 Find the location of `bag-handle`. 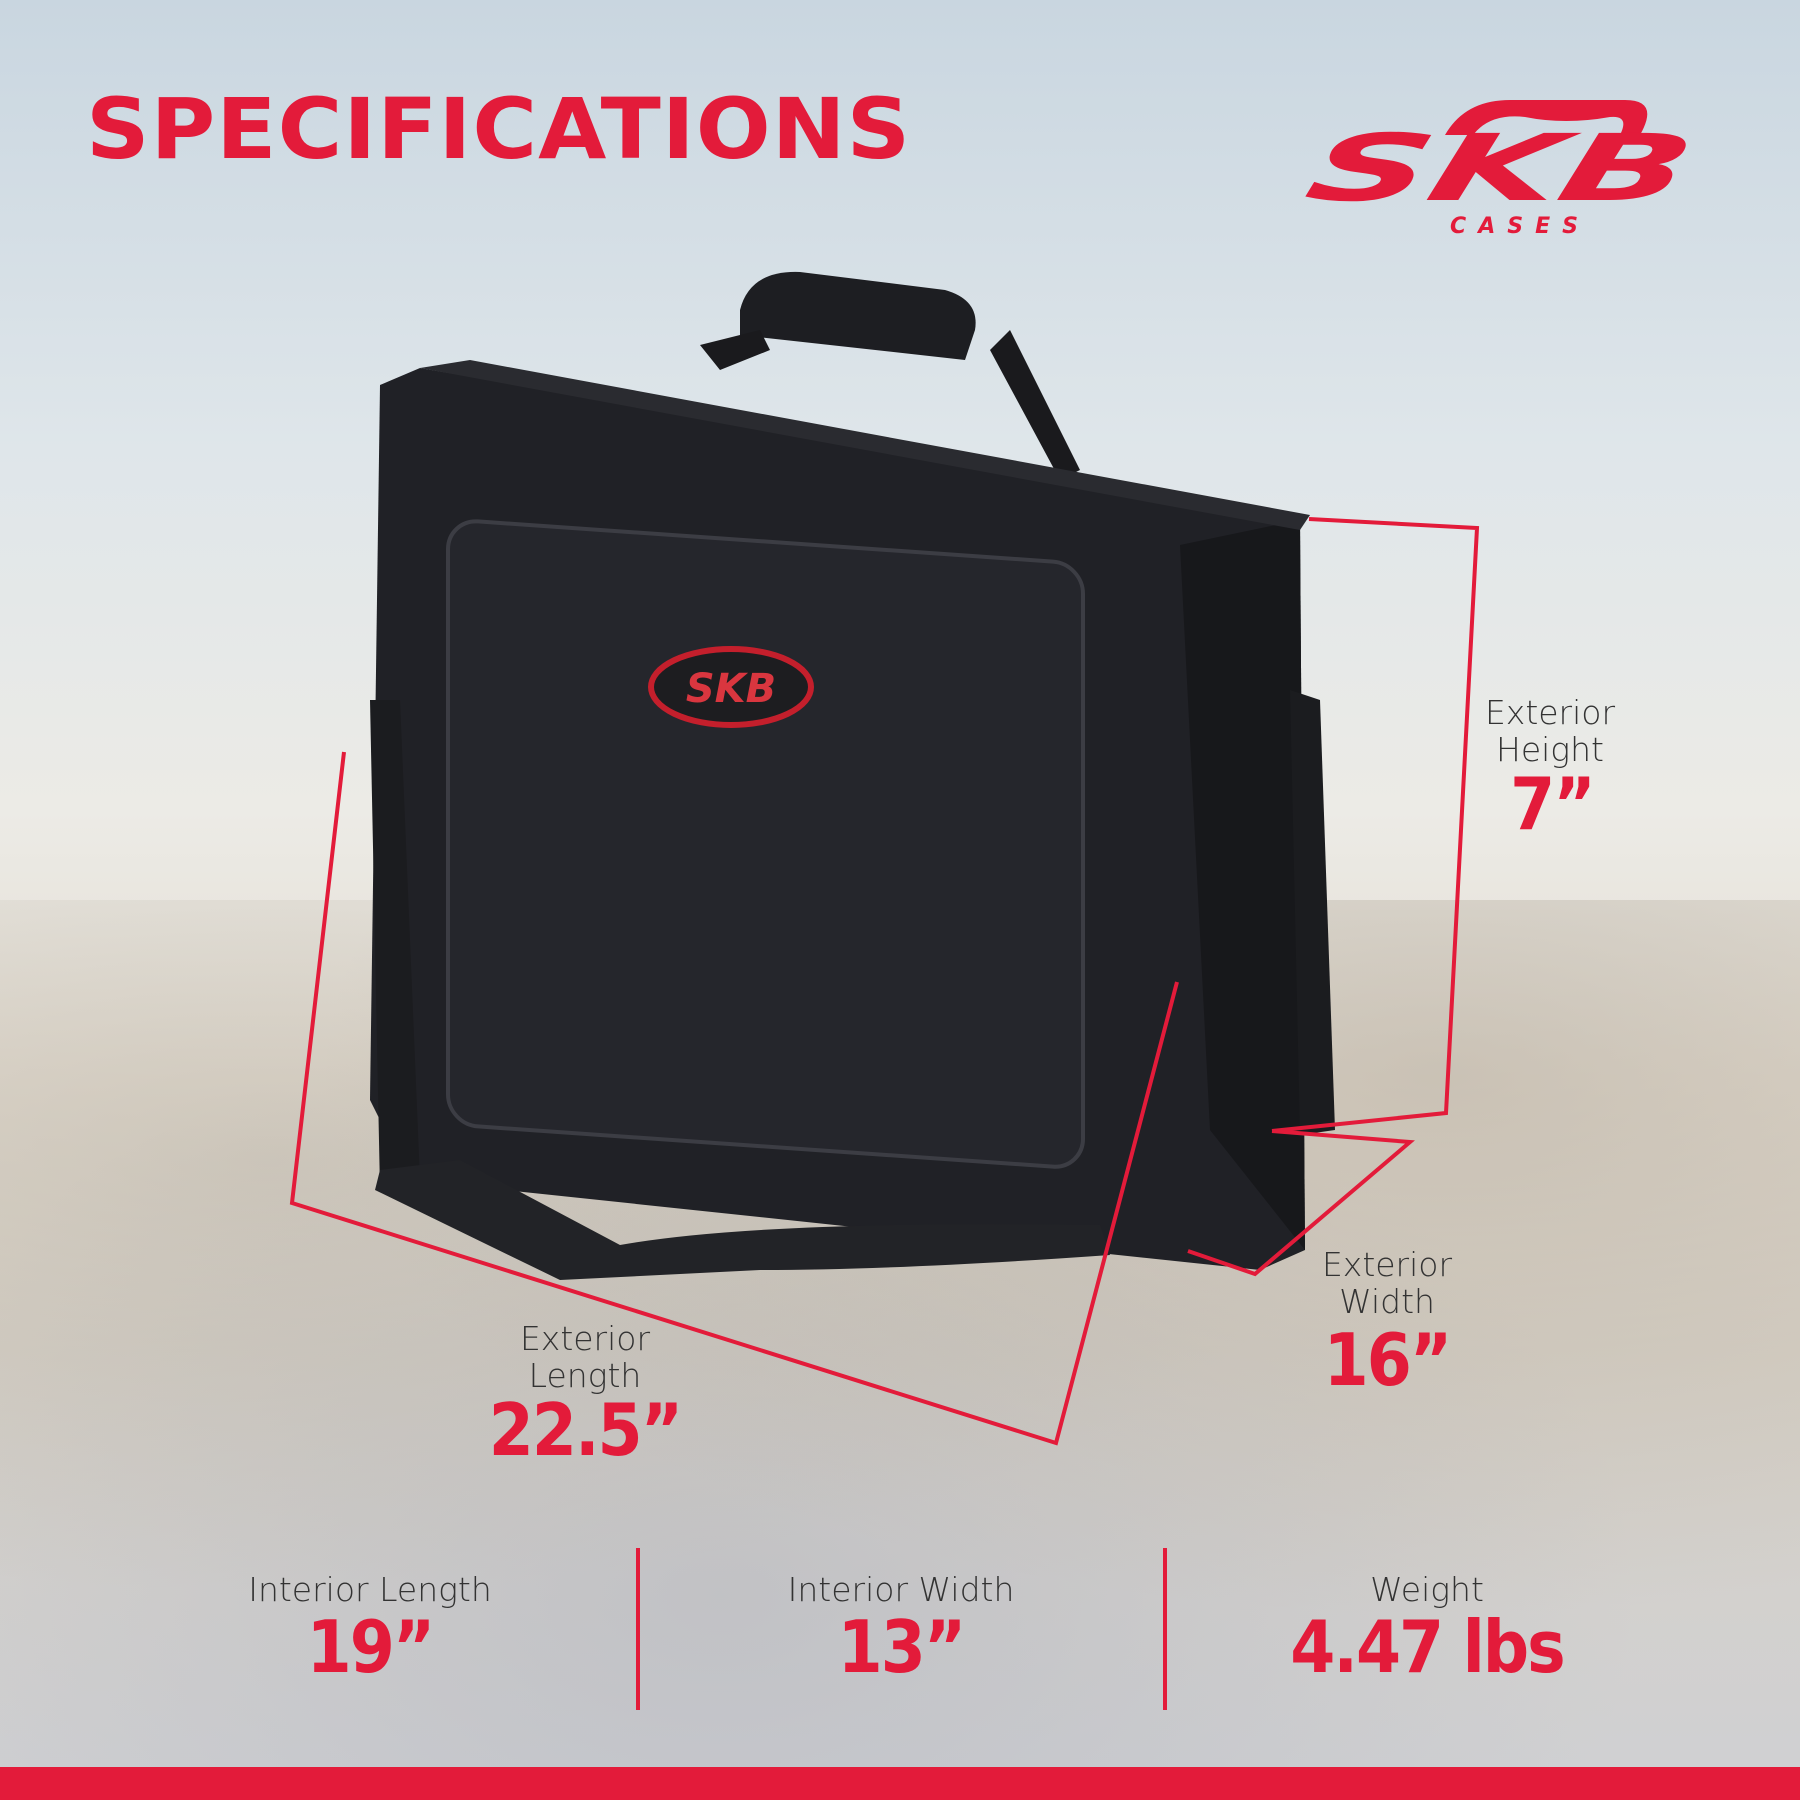

bag-handle is located at coordinates (858, 315).